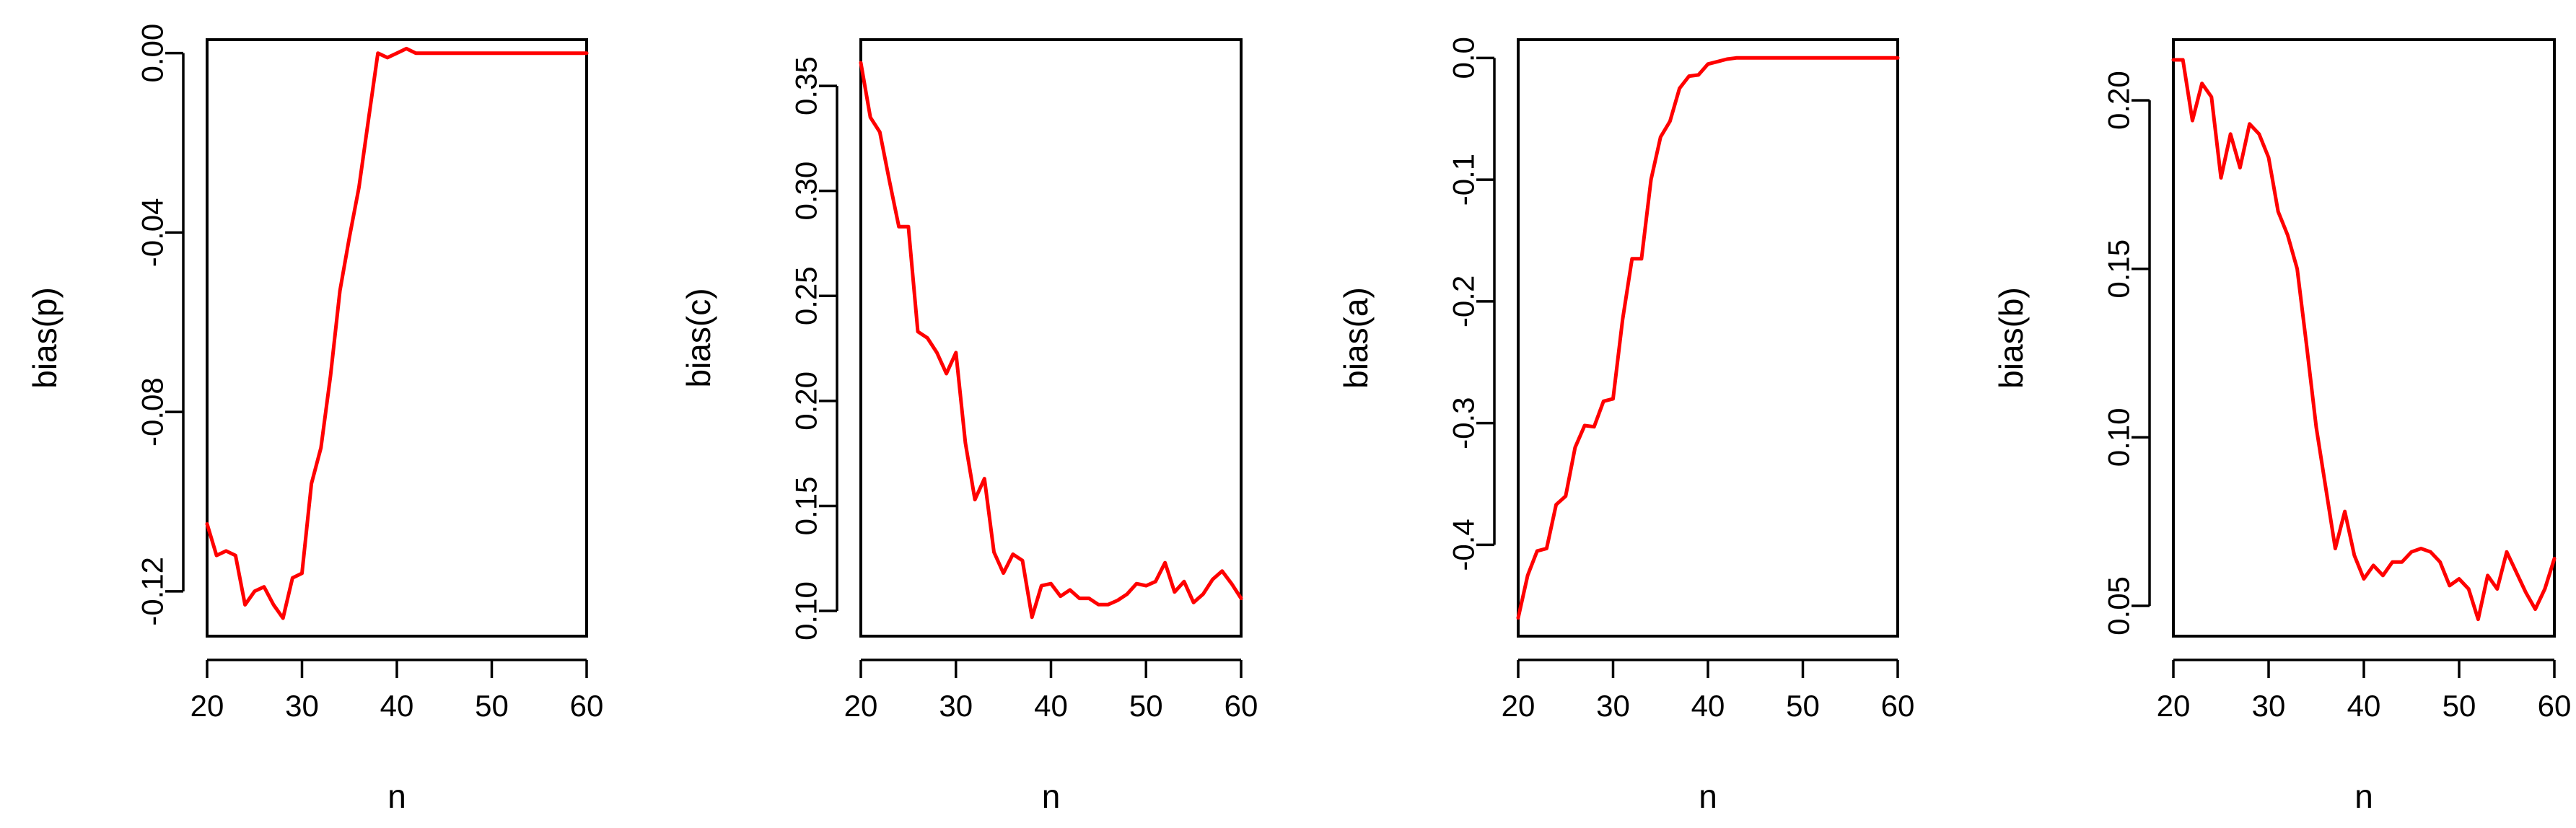 The height and width of the screenshot is (828, 2576). What do you see at coordinates (153, 591) in the screenshot?
I see `y-tick-label: -0.12` at bounding box center [153, 591].